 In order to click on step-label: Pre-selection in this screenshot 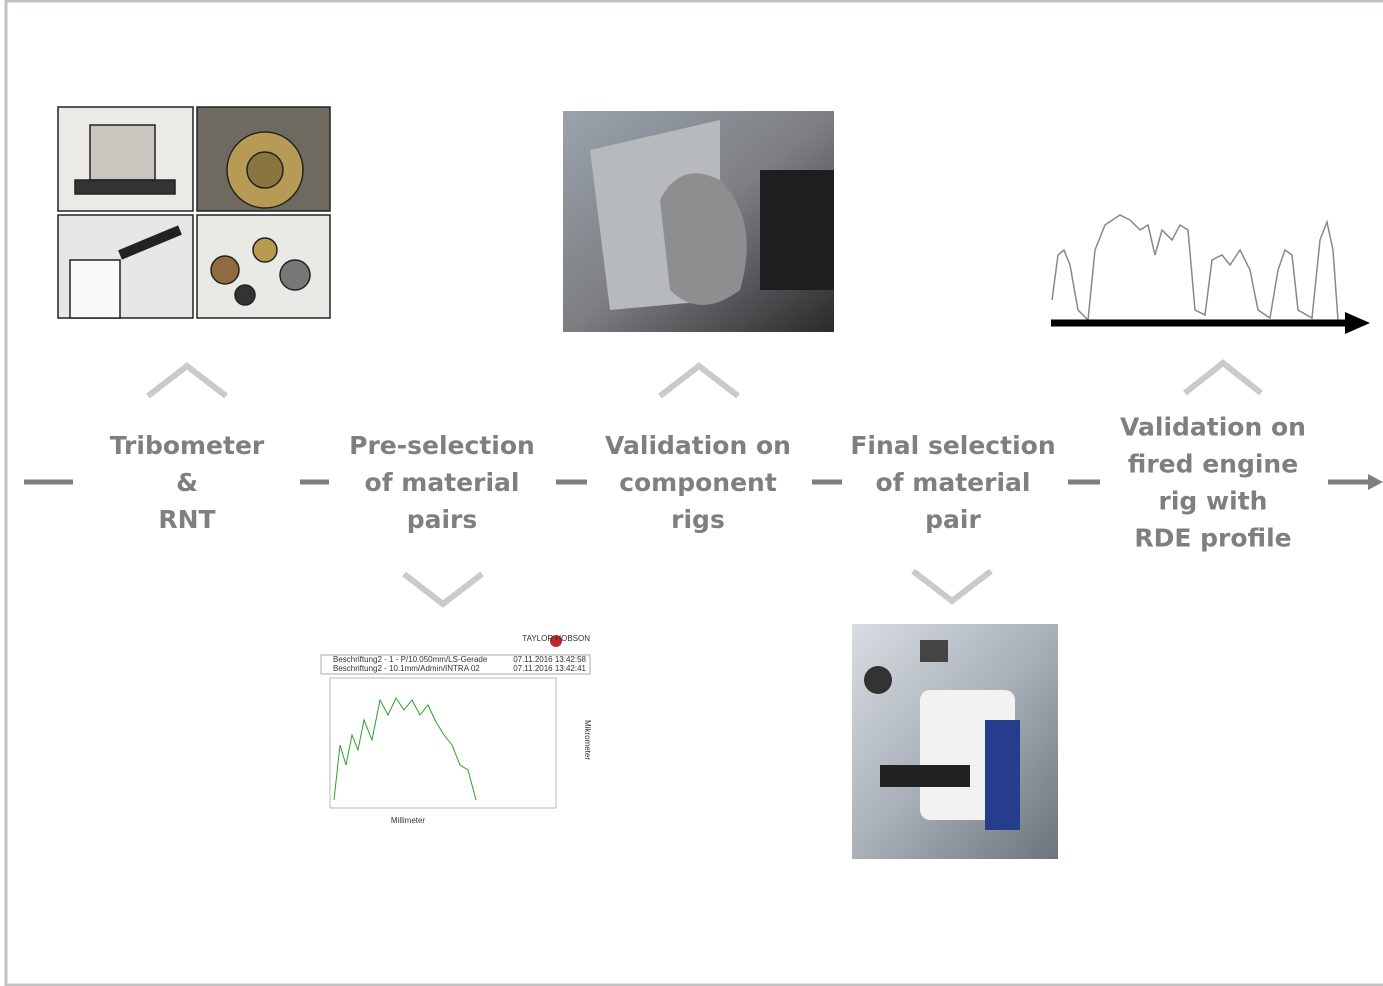, I will do `click(442, 445)`.